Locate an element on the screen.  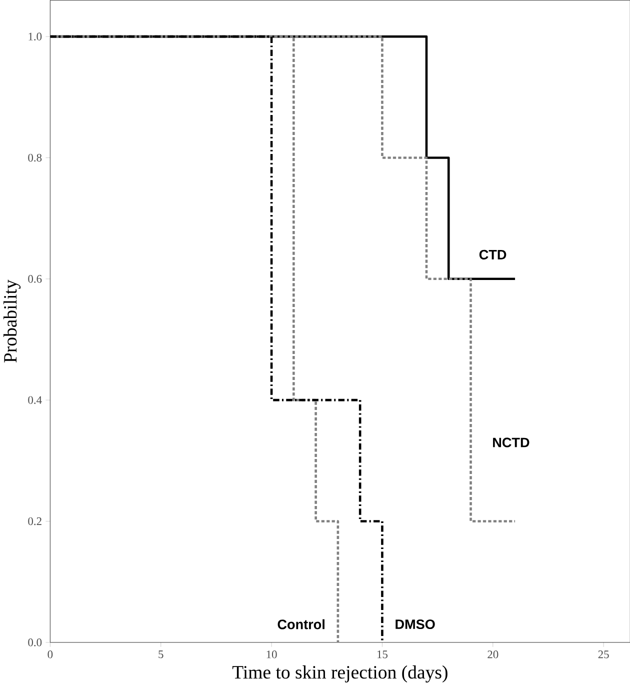
x-tick-label: 5 is located at coordinates (161, 654).